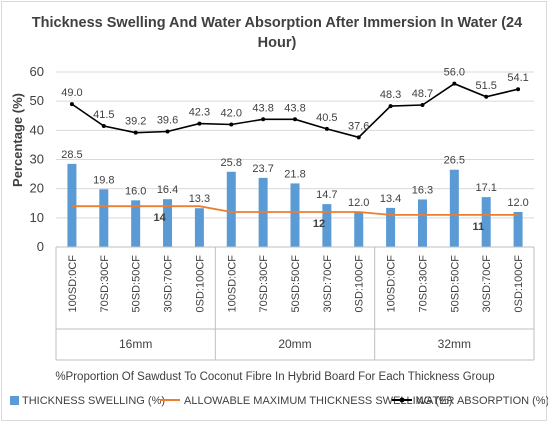  What do you see at coordinates (326, 195) in the screenshot?
I see `bar-data-label: 14.7` at bounding box center [326, 195].